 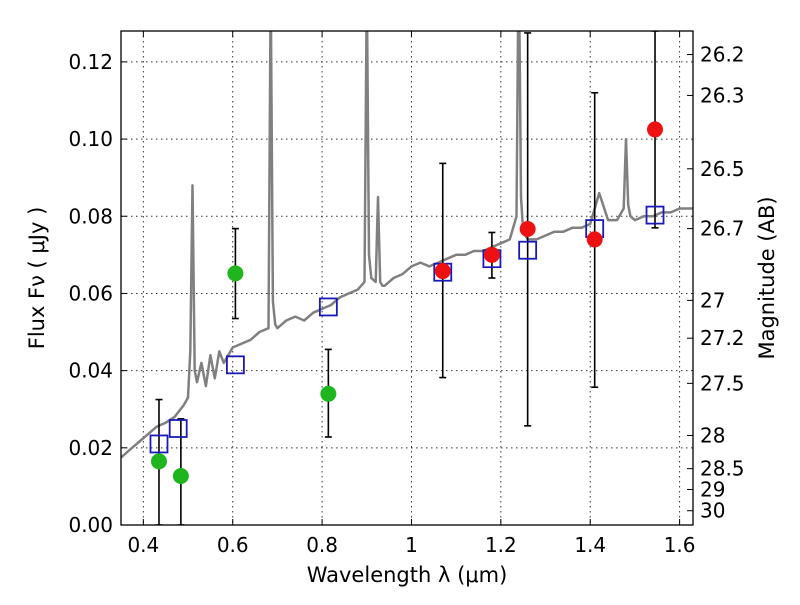 What do you see at coordinates (680, 545) in the screenshot?
I see `x-tick-label: 1.6` at bounding box center [680, 545].